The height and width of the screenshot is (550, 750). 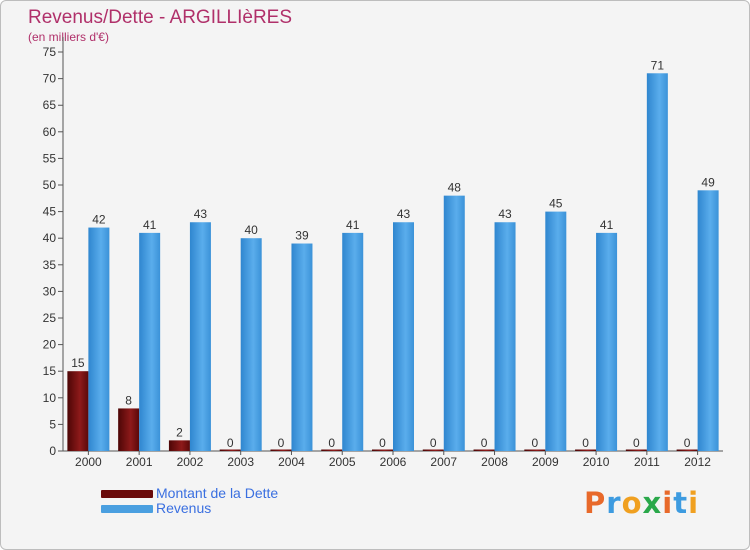 What do you see at coordinates (78, 363) in the screenshot?
I see `value-label-debt: 15` at bounding box center [78, 363].